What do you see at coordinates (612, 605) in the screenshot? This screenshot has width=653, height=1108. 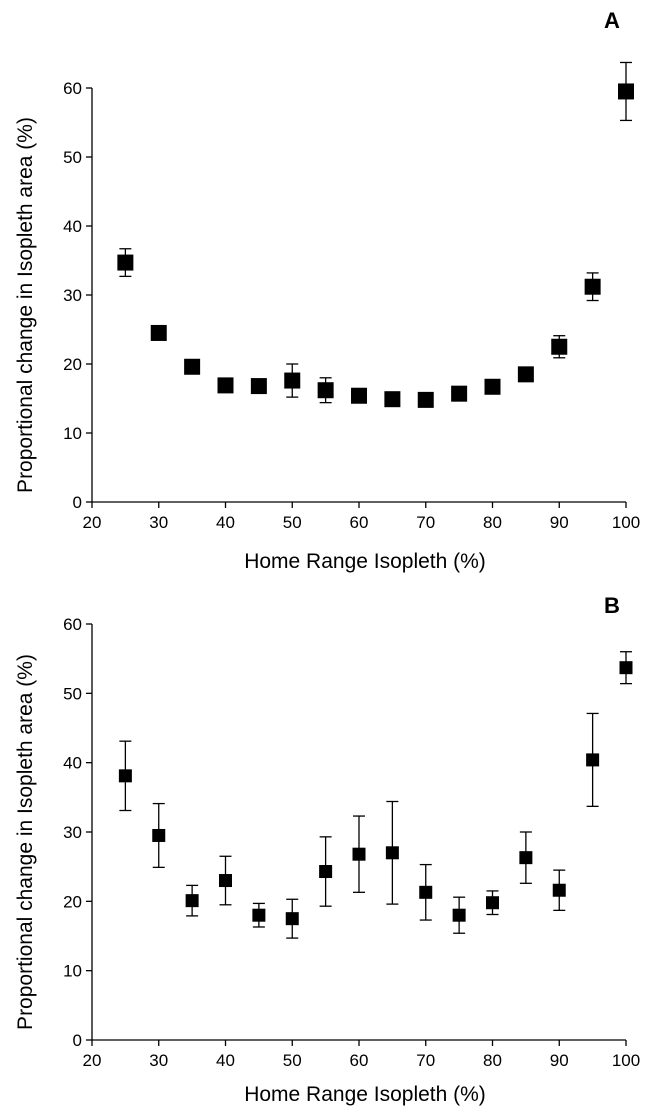 I see `panel-label: B` at bounding box center [612, 605].